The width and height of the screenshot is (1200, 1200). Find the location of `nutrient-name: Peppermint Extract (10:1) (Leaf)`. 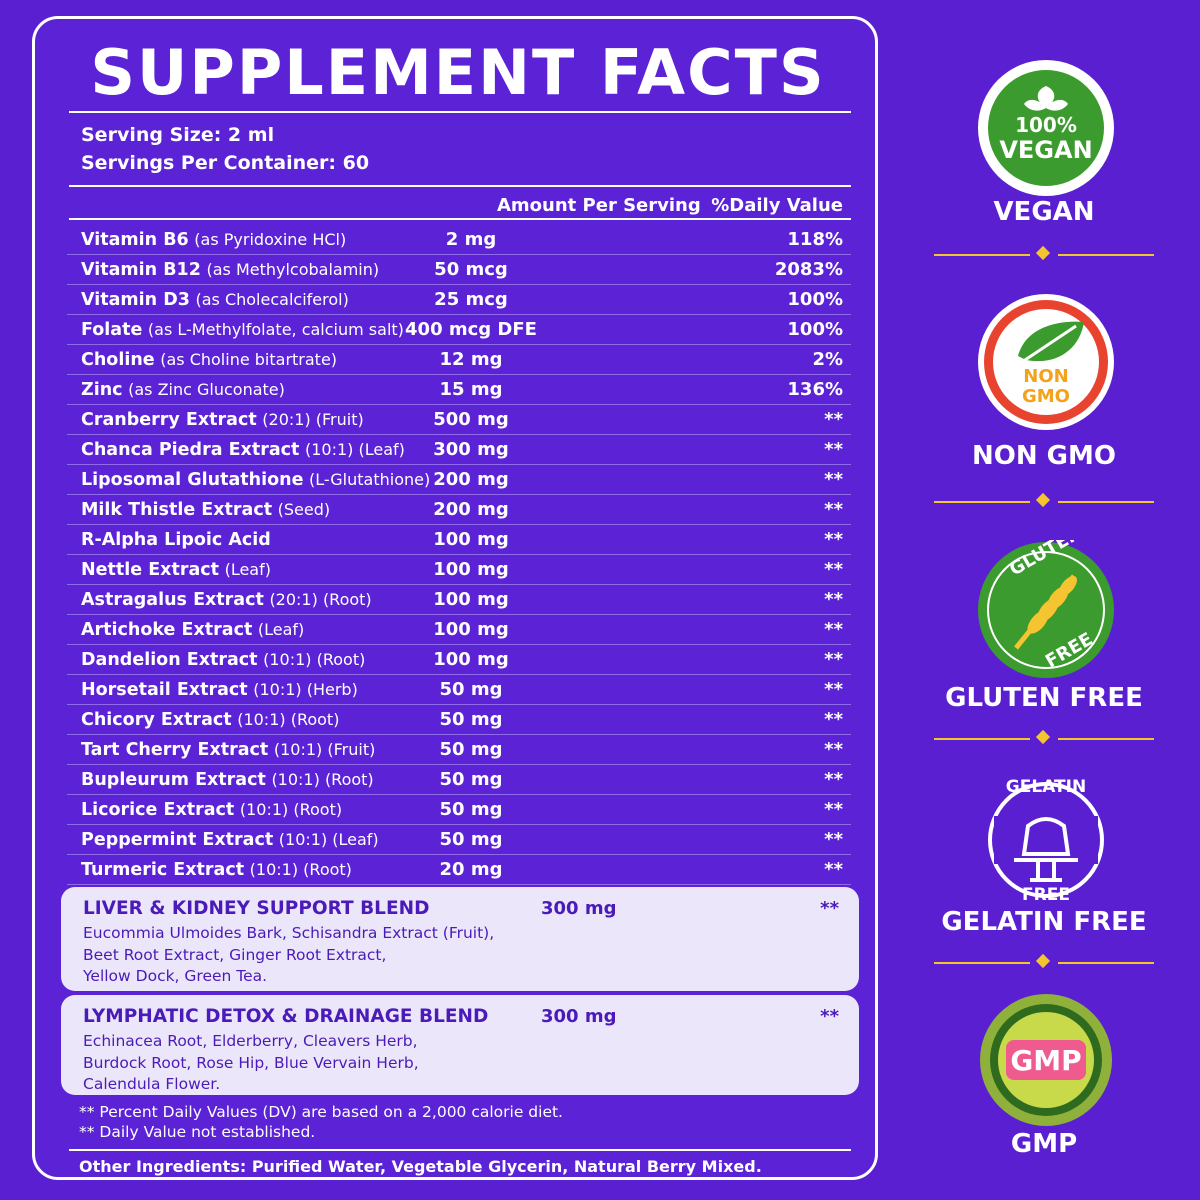

nutrient-name: Peppermint Extract (10:1) (Leaf) is located at coordinates (230, 840).